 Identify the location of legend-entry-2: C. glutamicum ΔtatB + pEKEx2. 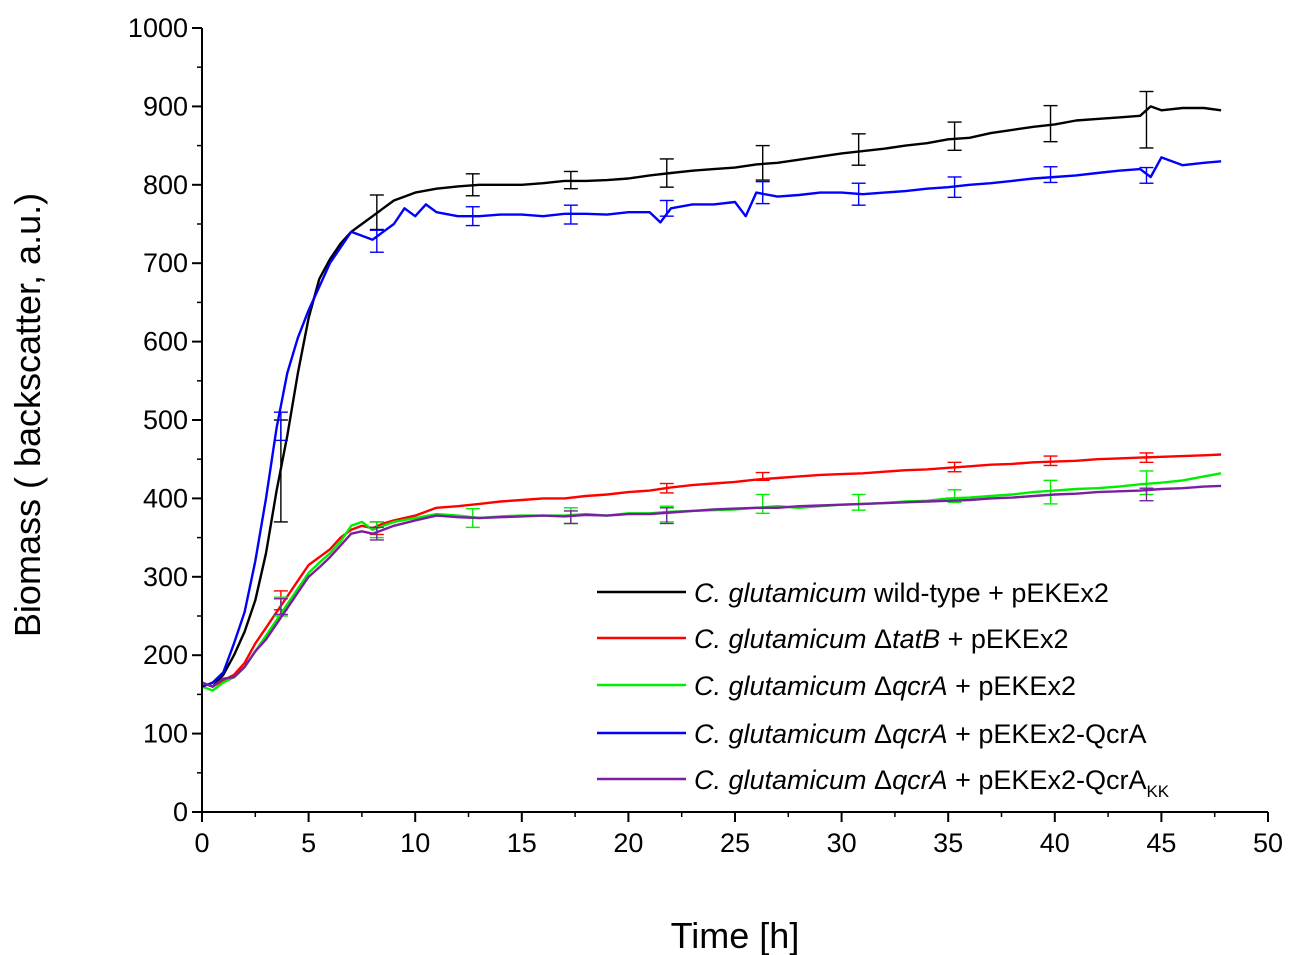
(832, 639).